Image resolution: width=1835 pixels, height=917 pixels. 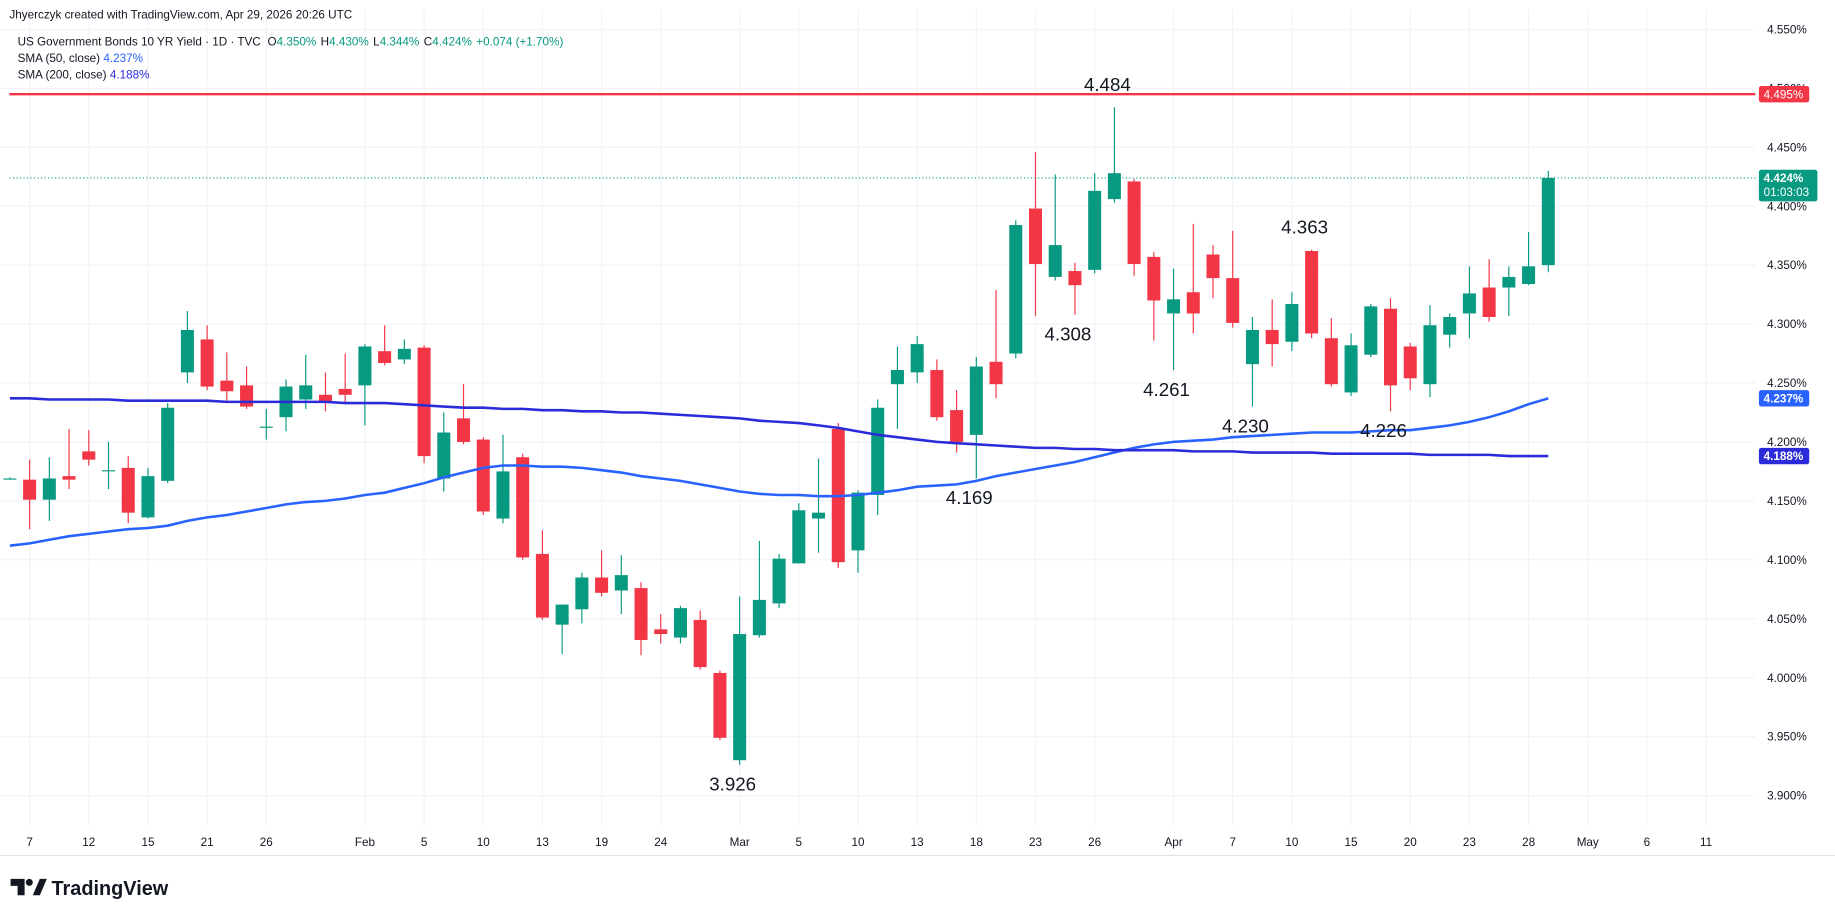 What do you see at coordinates (1787, 678) in the screenshot?
I see `y-tick-label: 4.000%` at bounding box center [1787, 678].